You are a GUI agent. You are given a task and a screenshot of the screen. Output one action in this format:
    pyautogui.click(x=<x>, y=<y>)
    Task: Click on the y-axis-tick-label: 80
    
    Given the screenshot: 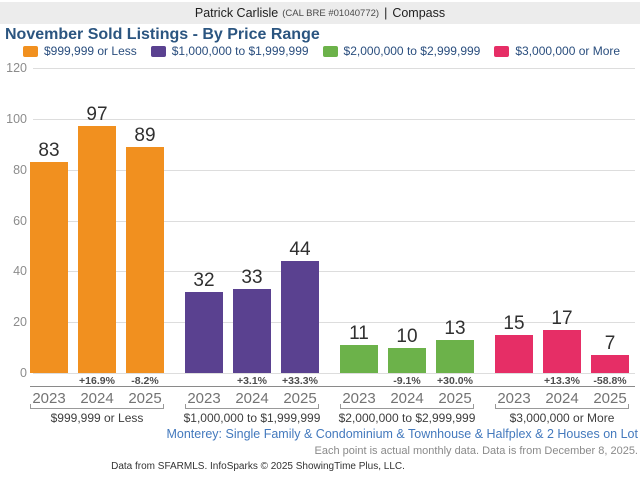 What is the action you would take?
    pyautogui.click(x=20, y=170)
    